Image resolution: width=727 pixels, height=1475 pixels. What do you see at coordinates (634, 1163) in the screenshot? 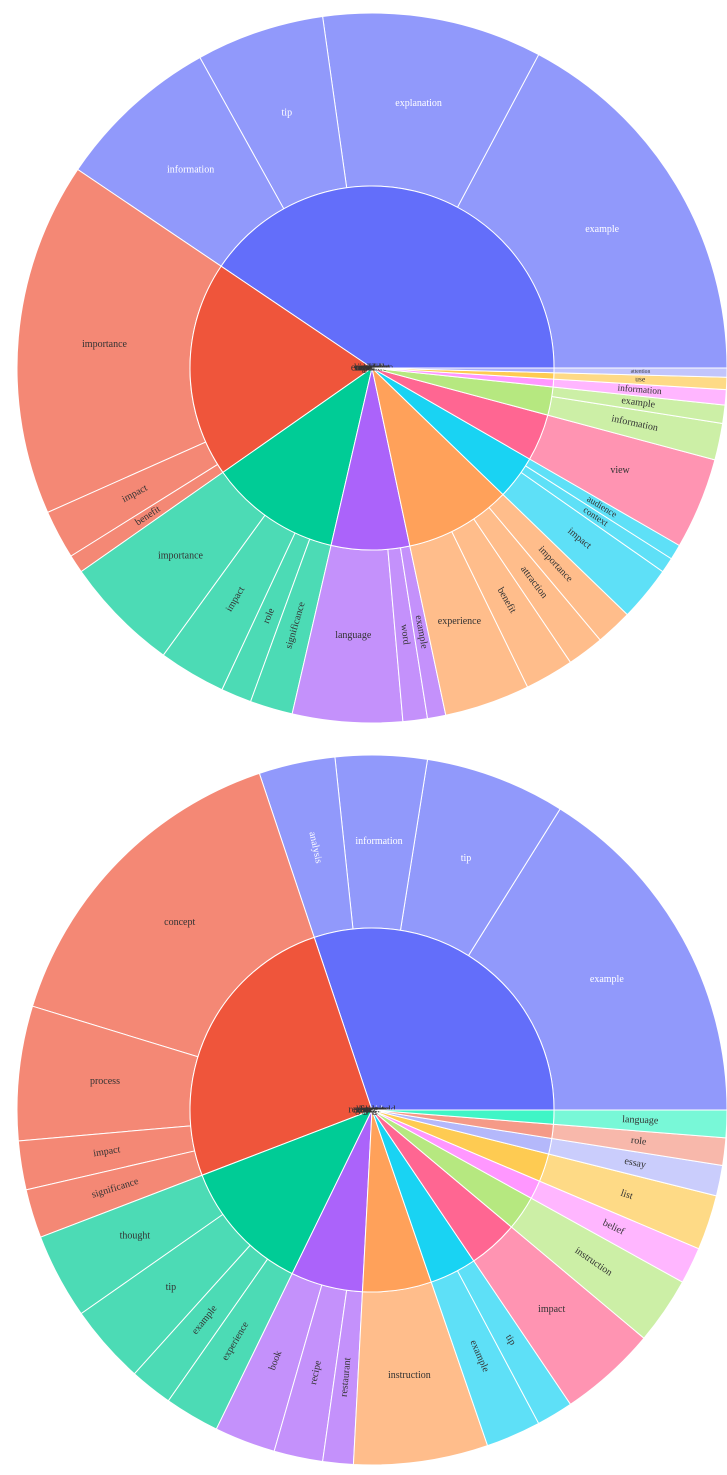
I see `child-label: essay` at bounding box center [634, 1163].